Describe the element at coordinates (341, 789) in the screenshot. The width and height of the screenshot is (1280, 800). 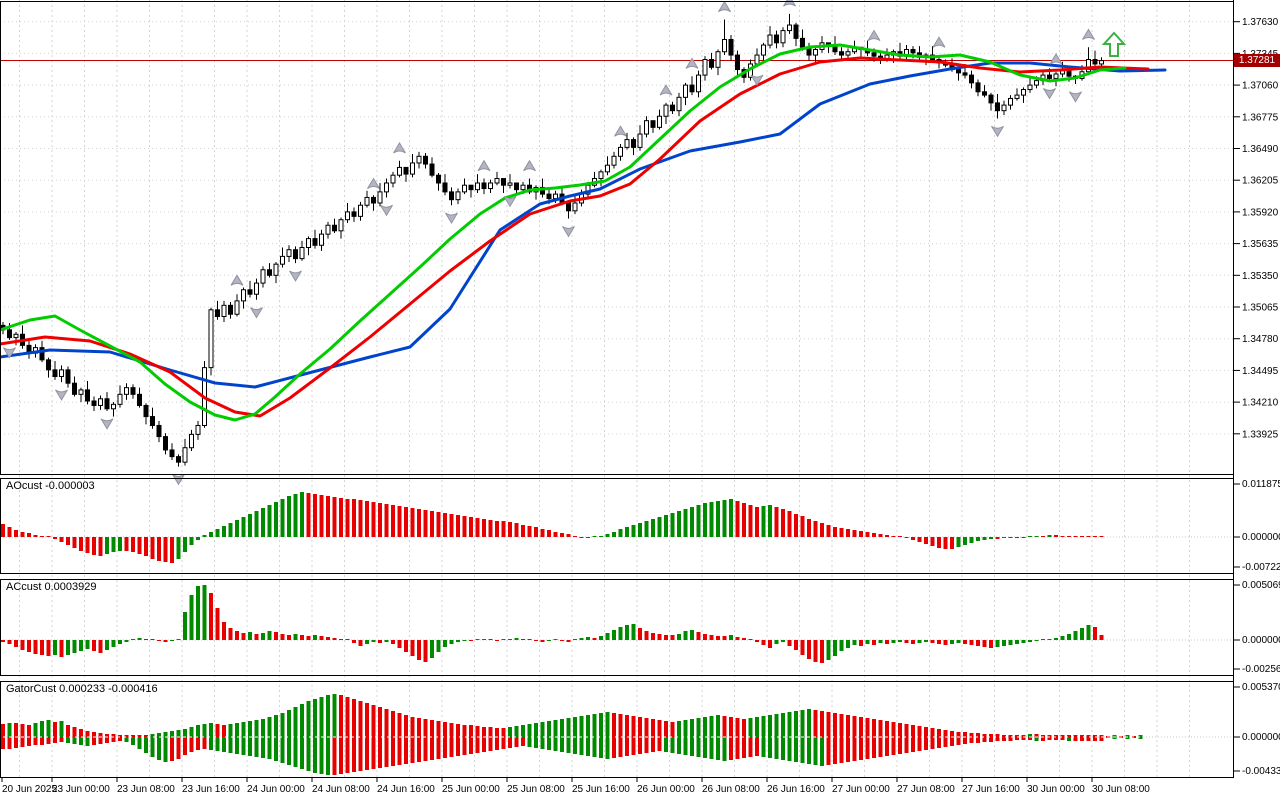
I see `svg-text: 24 Jun 08:00` at that location.